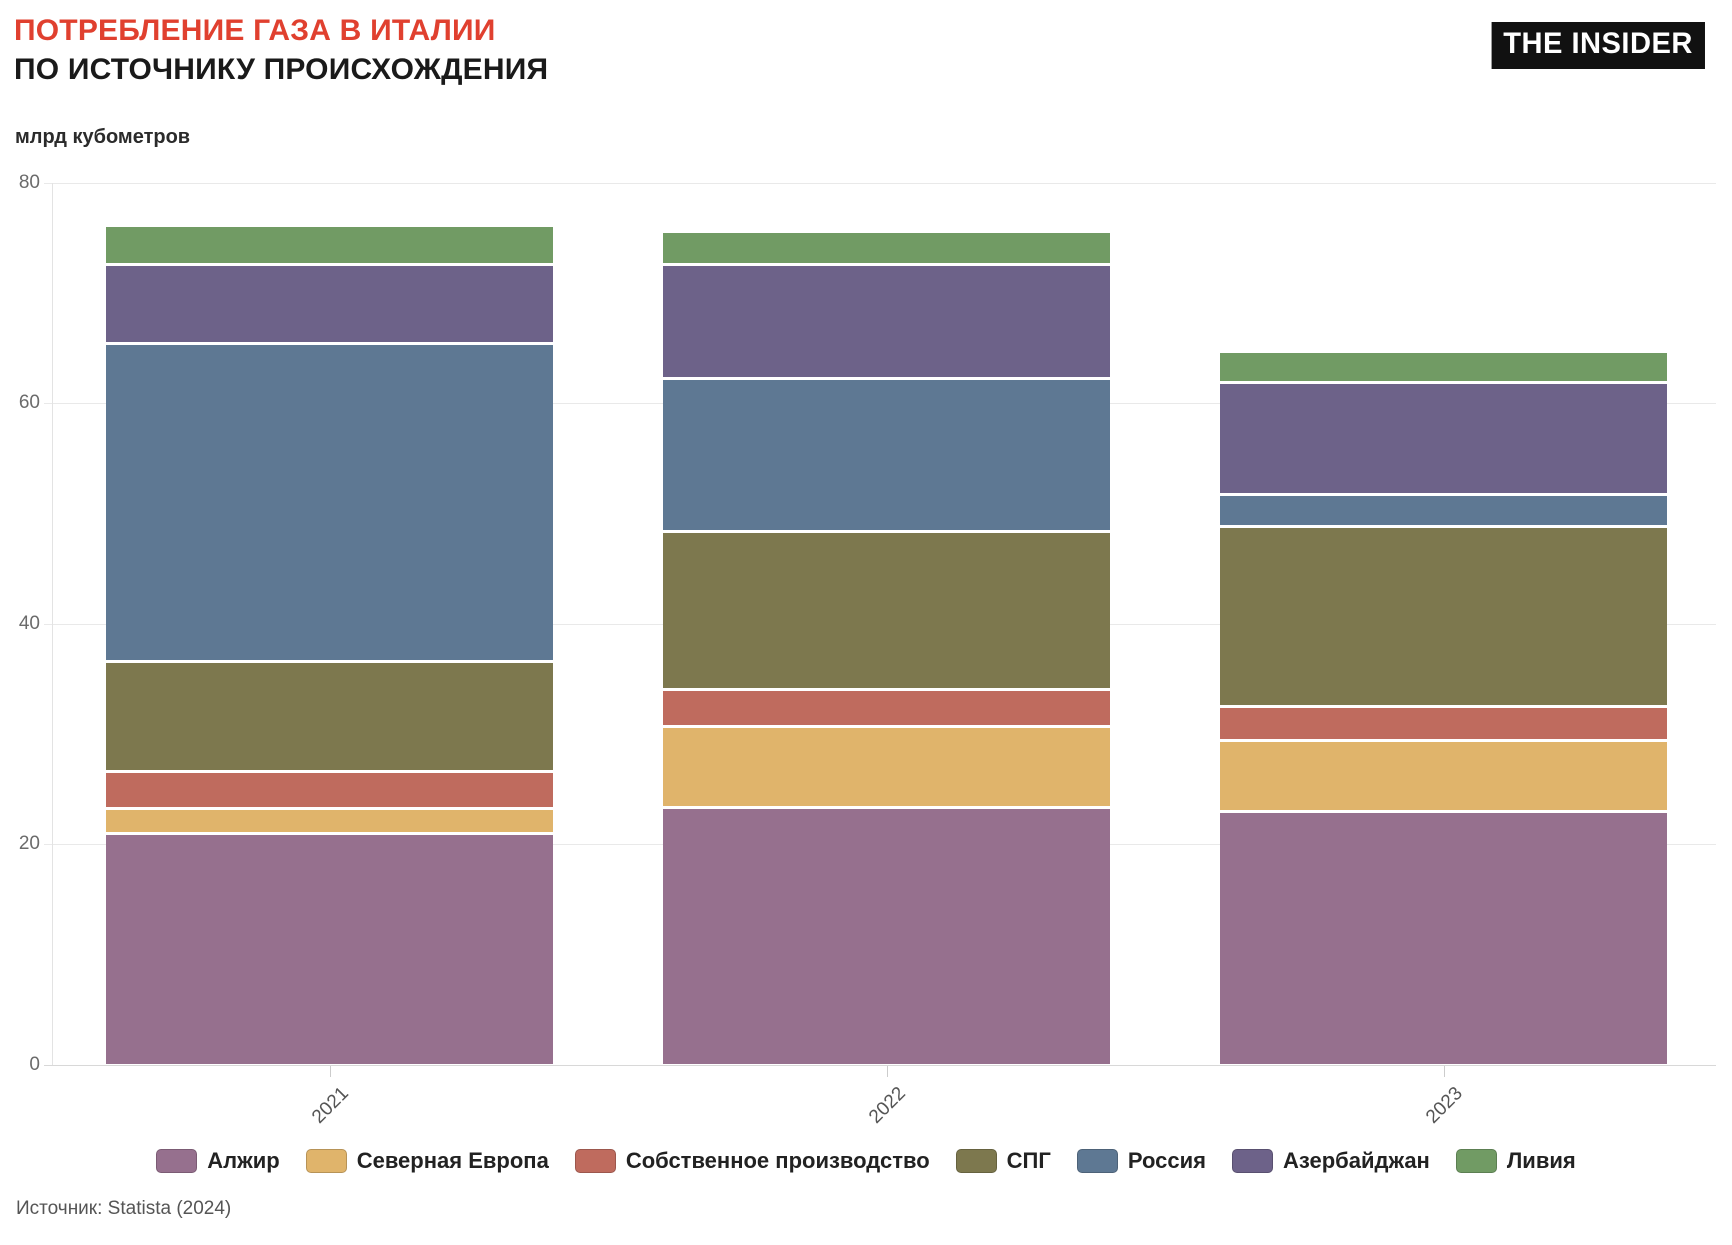 The image size is (1732, 1245). What do you see at coordinates (886, 609) in the screenshot?
I see `bar-segment-2022-СПГ` at bounding box center [886, 609].